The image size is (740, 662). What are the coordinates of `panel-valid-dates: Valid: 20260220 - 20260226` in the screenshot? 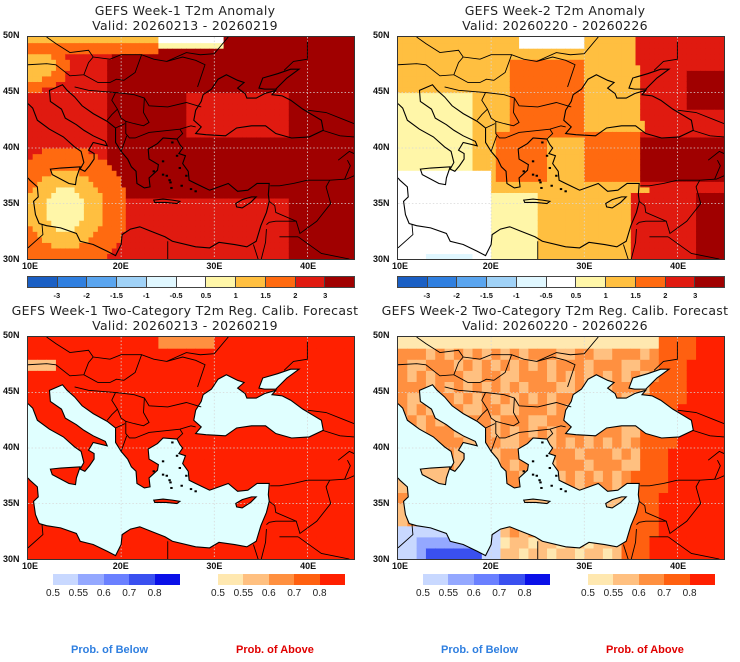 It's located at (555, 325).